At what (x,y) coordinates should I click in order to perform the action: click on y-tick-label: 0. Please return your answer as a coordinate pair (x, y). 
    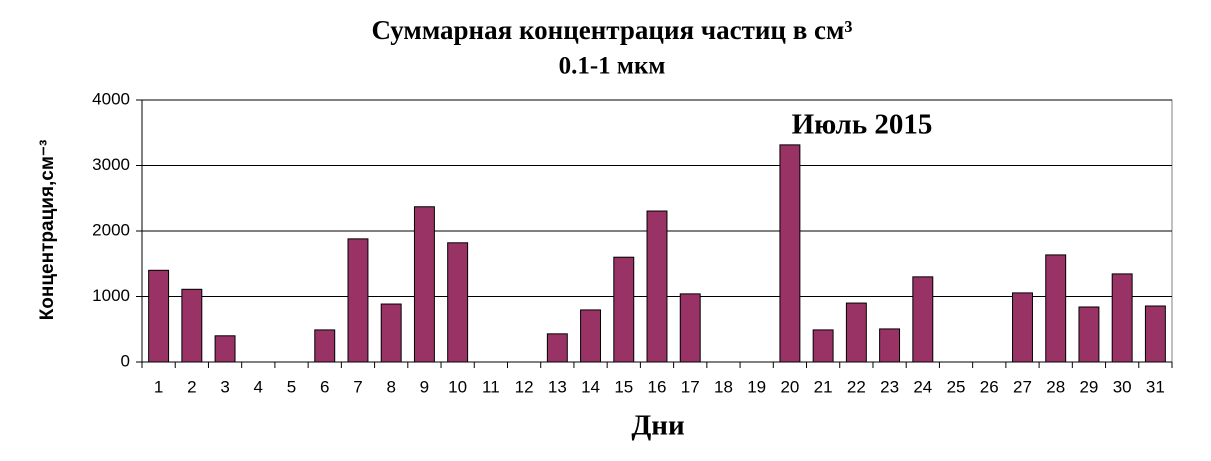
    Looking at the image, I should click on (125, 360).